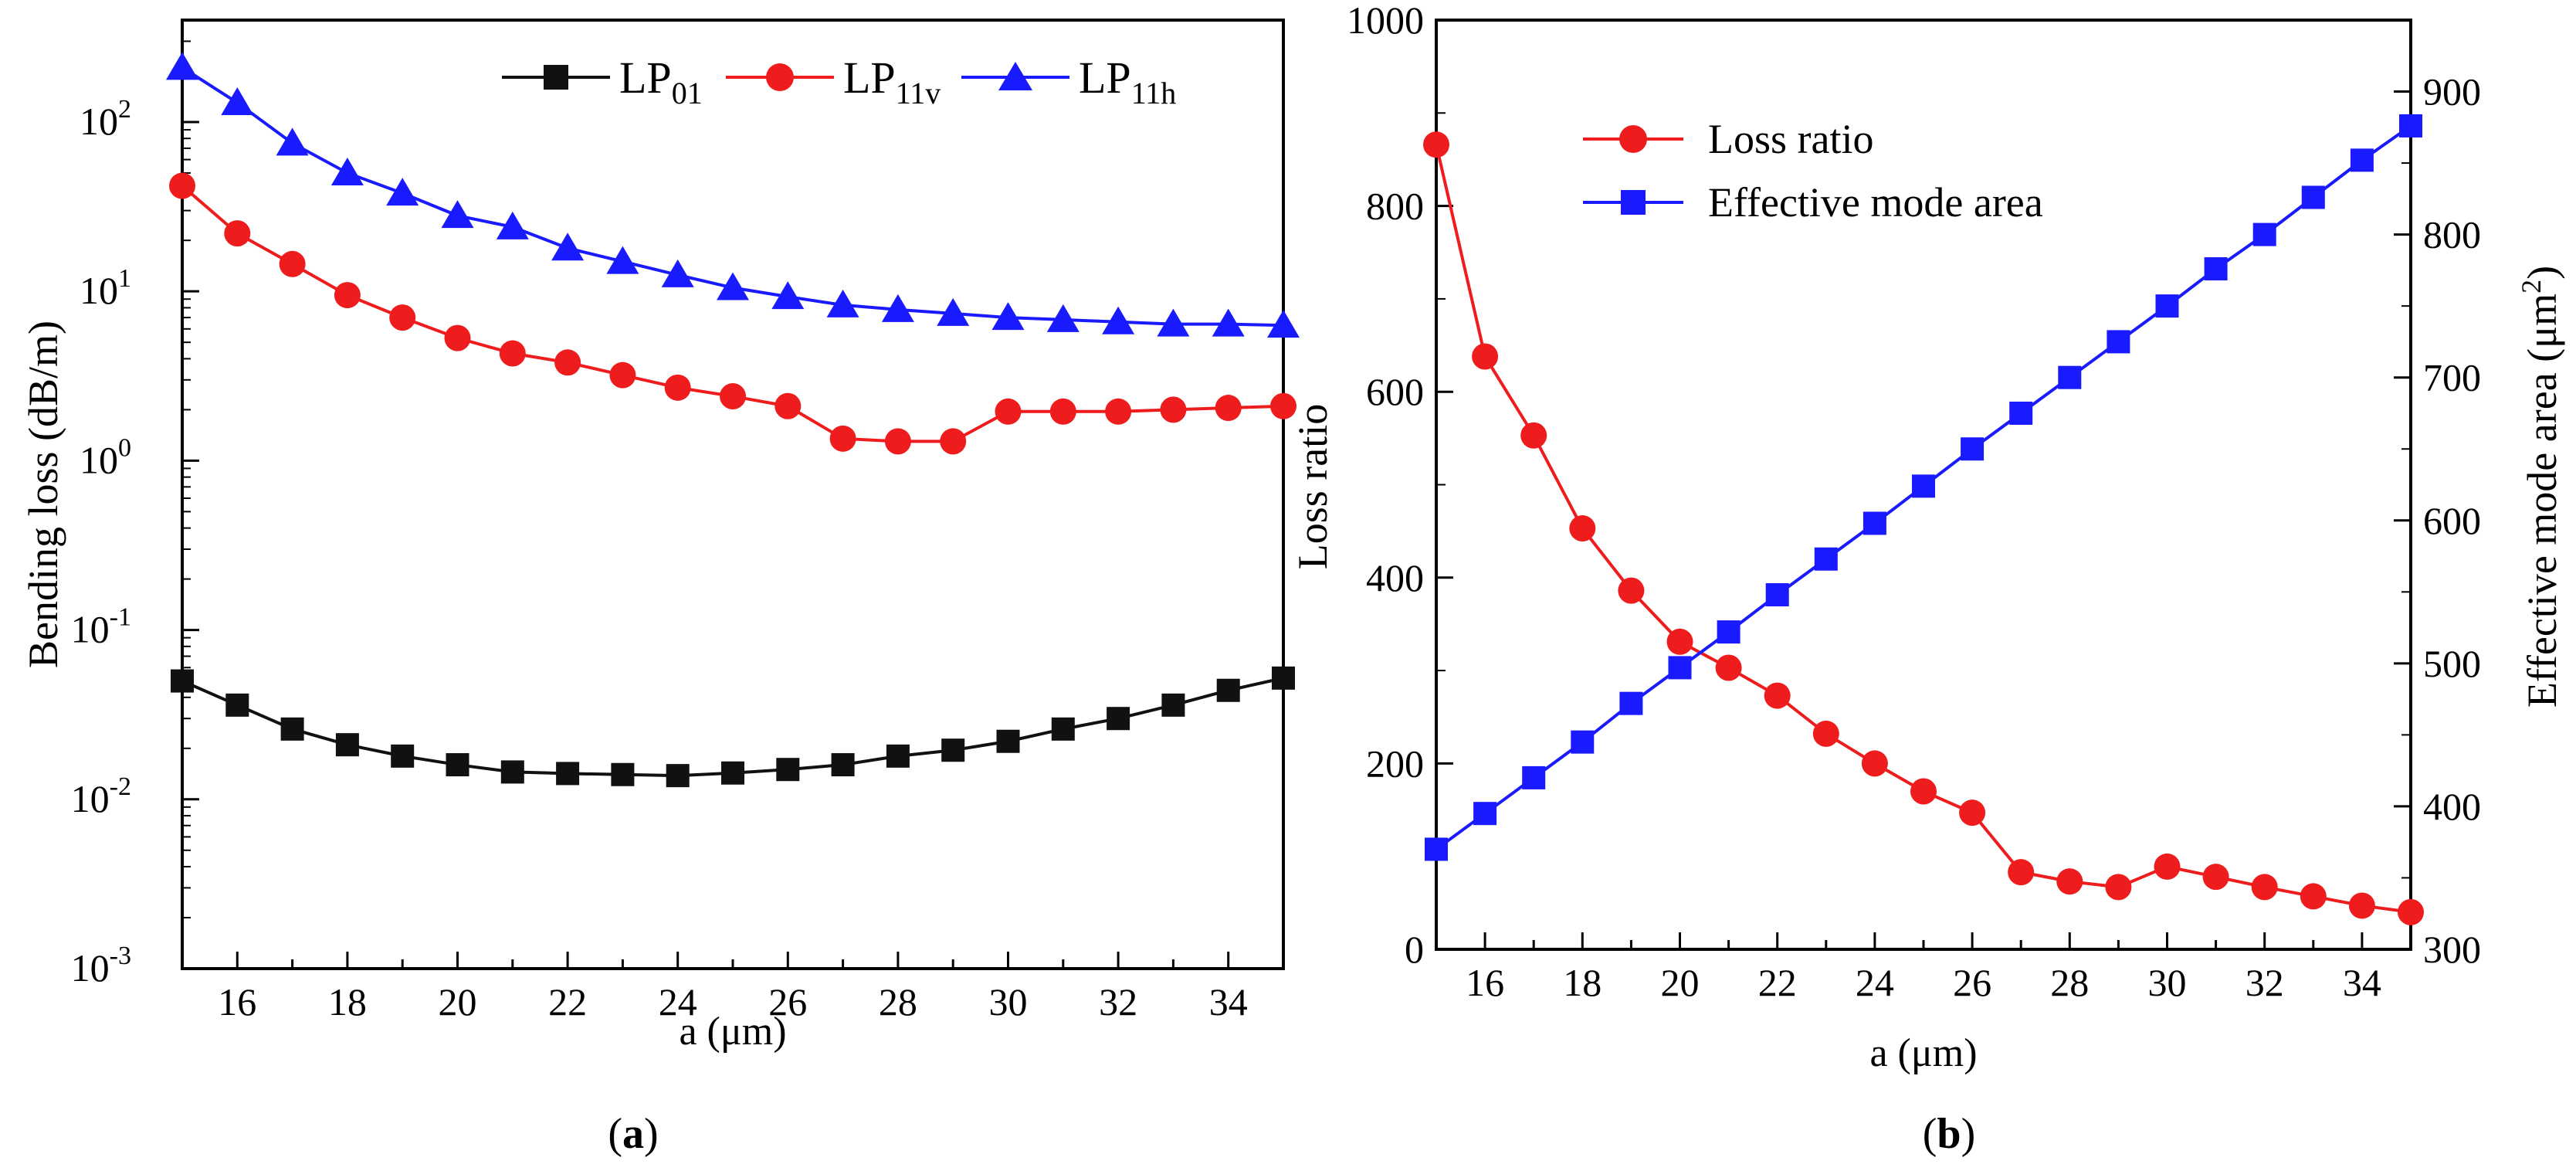 The width and height of the screenshot is (2576, 1171). What do you see at coordinates (1385, 485) in the screenshot?
I see `panel-b-left-y-tick-labels: 0 200 400 600 800 1000` at bounding box center [1385, 485].